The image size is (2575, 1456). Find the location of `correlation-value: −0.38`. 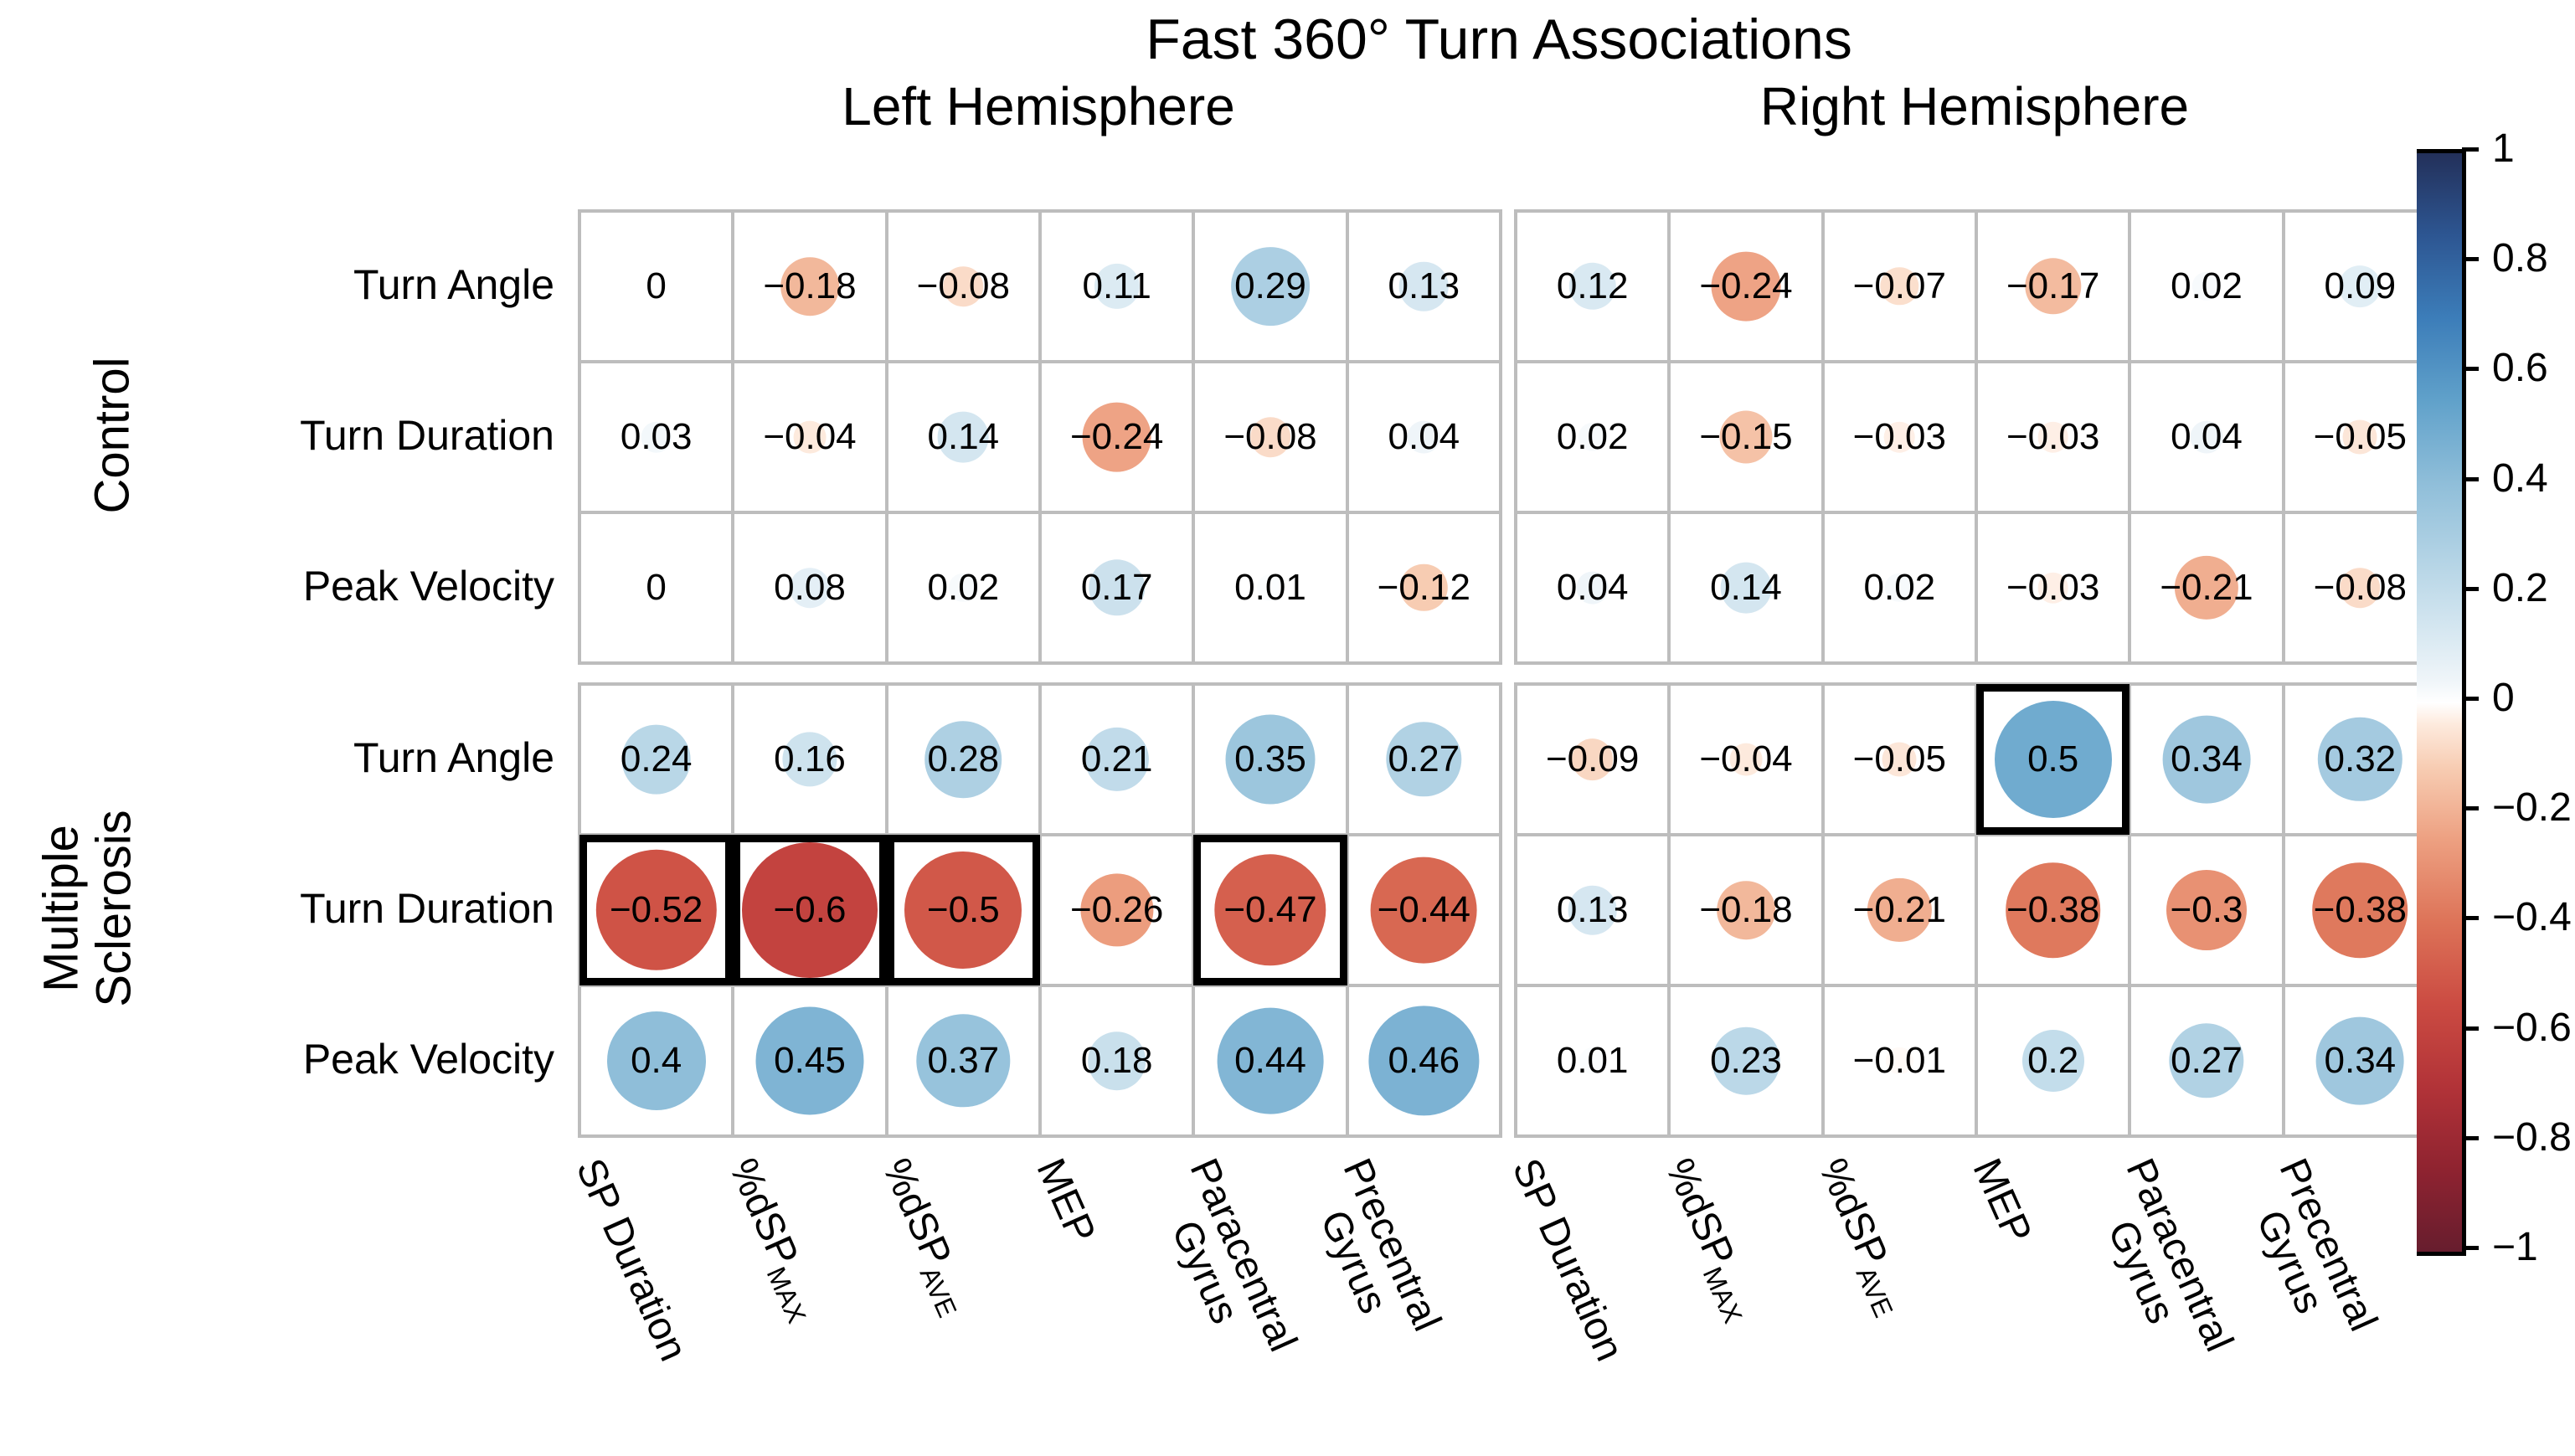

correlation-value: −0.38 is located at coordinates (2053, 909).